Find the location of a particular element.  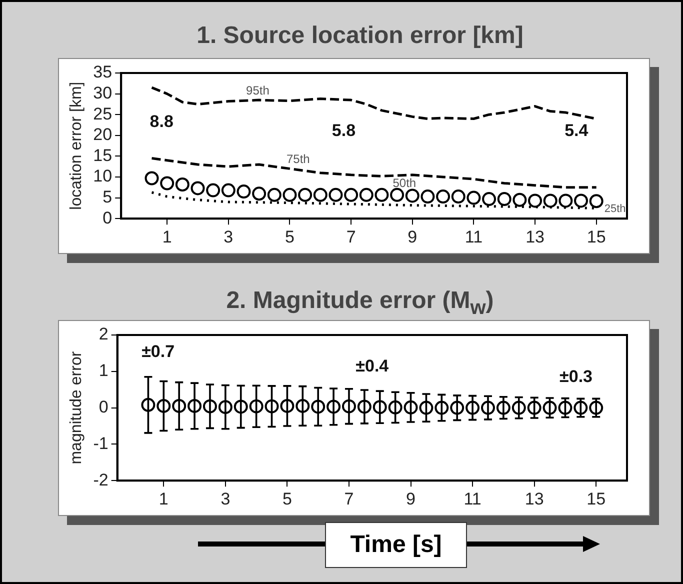

y-tick-label: 1 is located at coordinates (103, 370).